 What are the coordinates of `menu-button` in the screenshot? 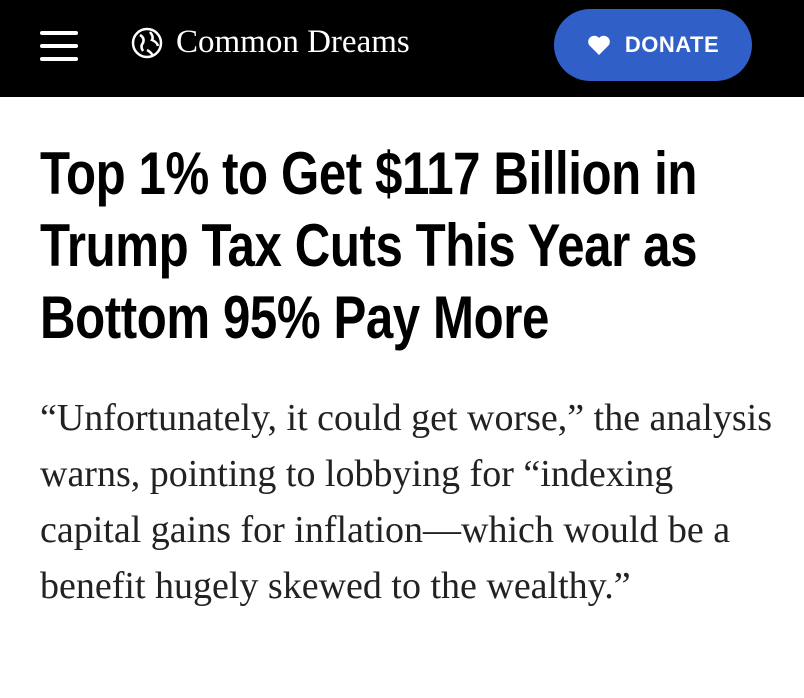 It's located at (59, 46).